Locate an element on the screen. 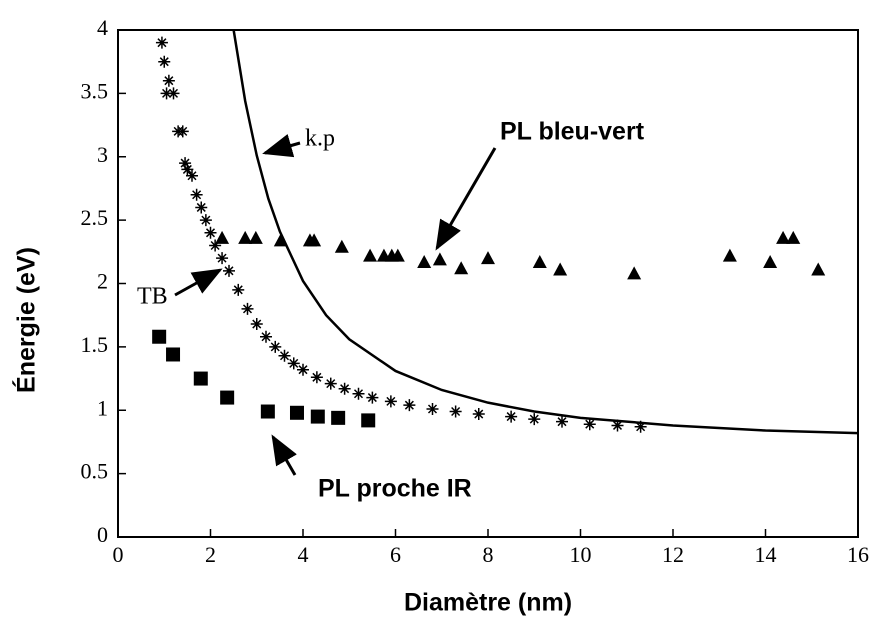 The width and height of the screenshot is (885, 623). y-tick-label: 4 is located at coordinates (102, 27).